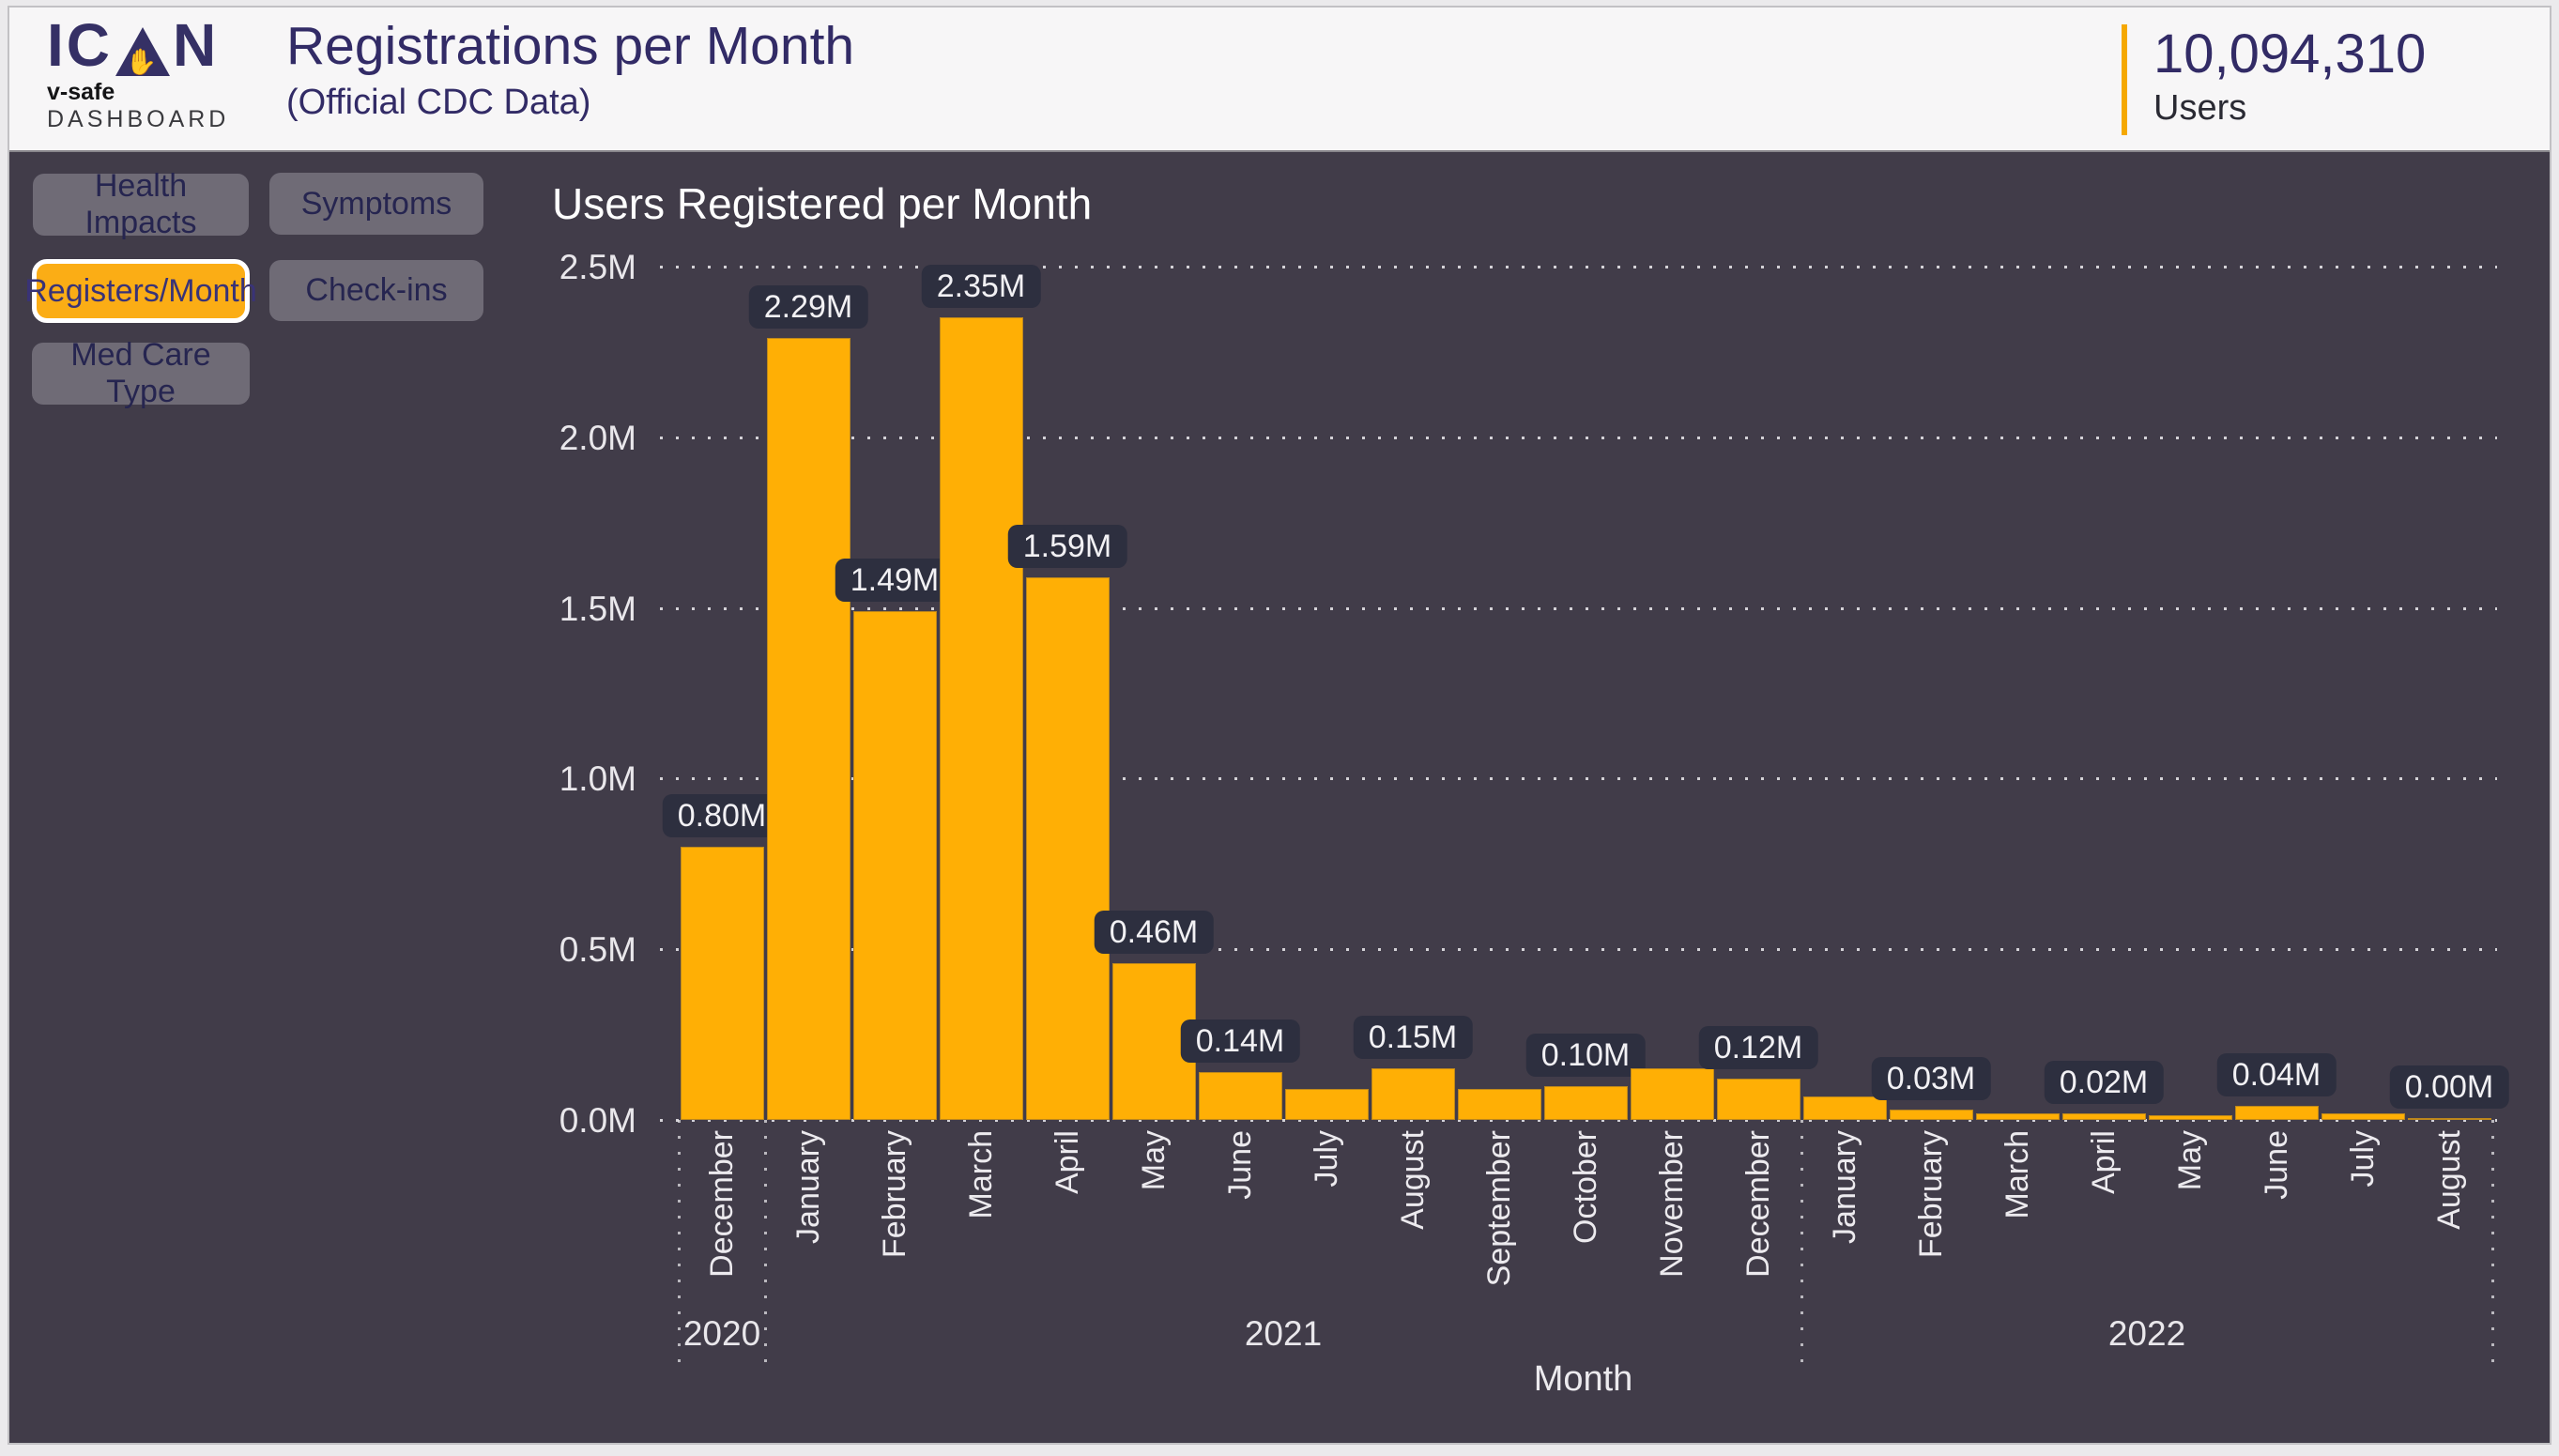 Image resolution: width=2559 pixels, height=1456 pixels. Describe the element at coordinates (138, 119) in the screenshot. I see `logo-tagline-rest: DASHBOARD` at that location.